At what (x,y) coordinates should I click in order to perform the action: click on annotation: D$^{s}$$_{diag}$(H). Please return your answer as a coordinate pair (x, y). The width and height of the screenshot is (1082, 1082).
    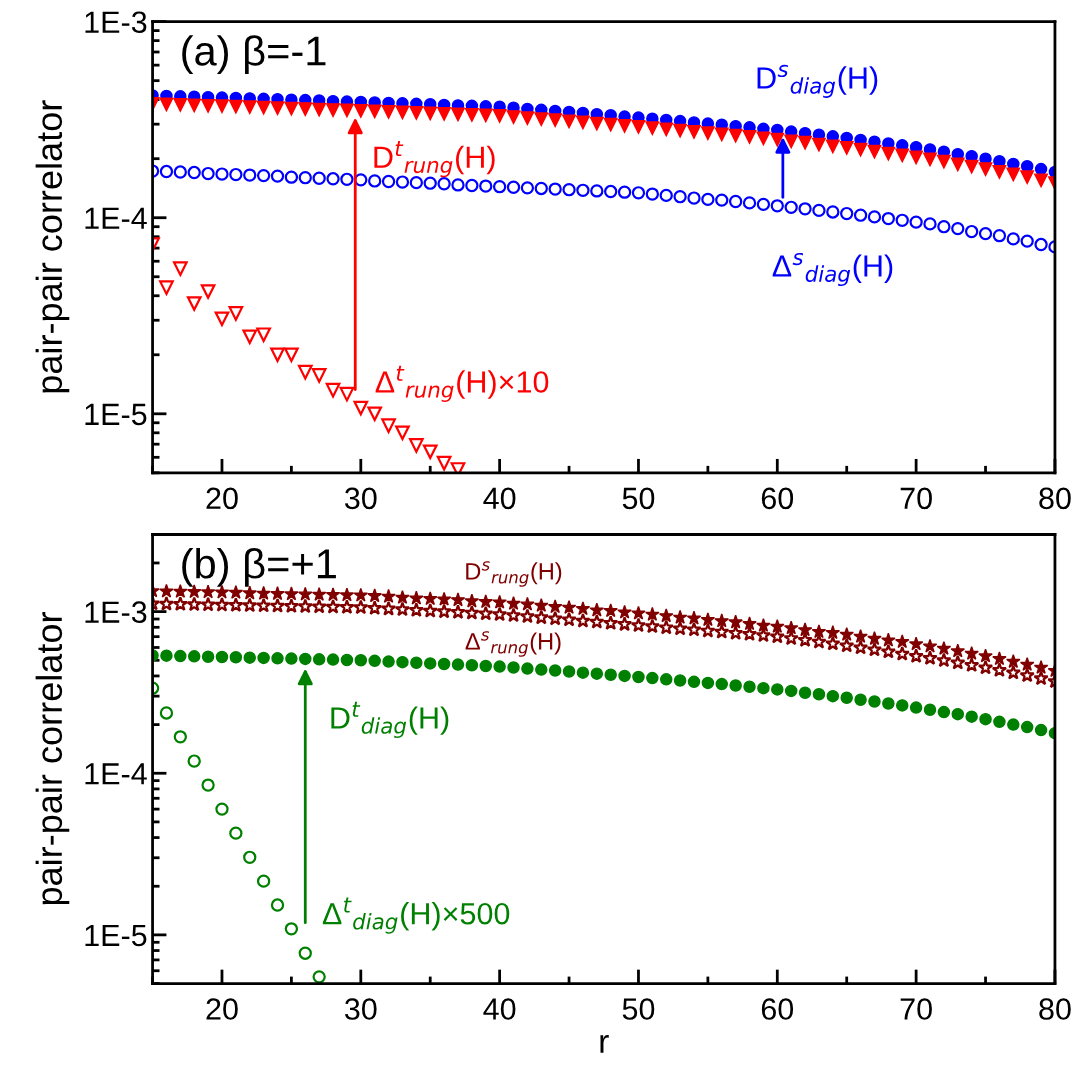
    Looking at the image, I should click on (817, 81).